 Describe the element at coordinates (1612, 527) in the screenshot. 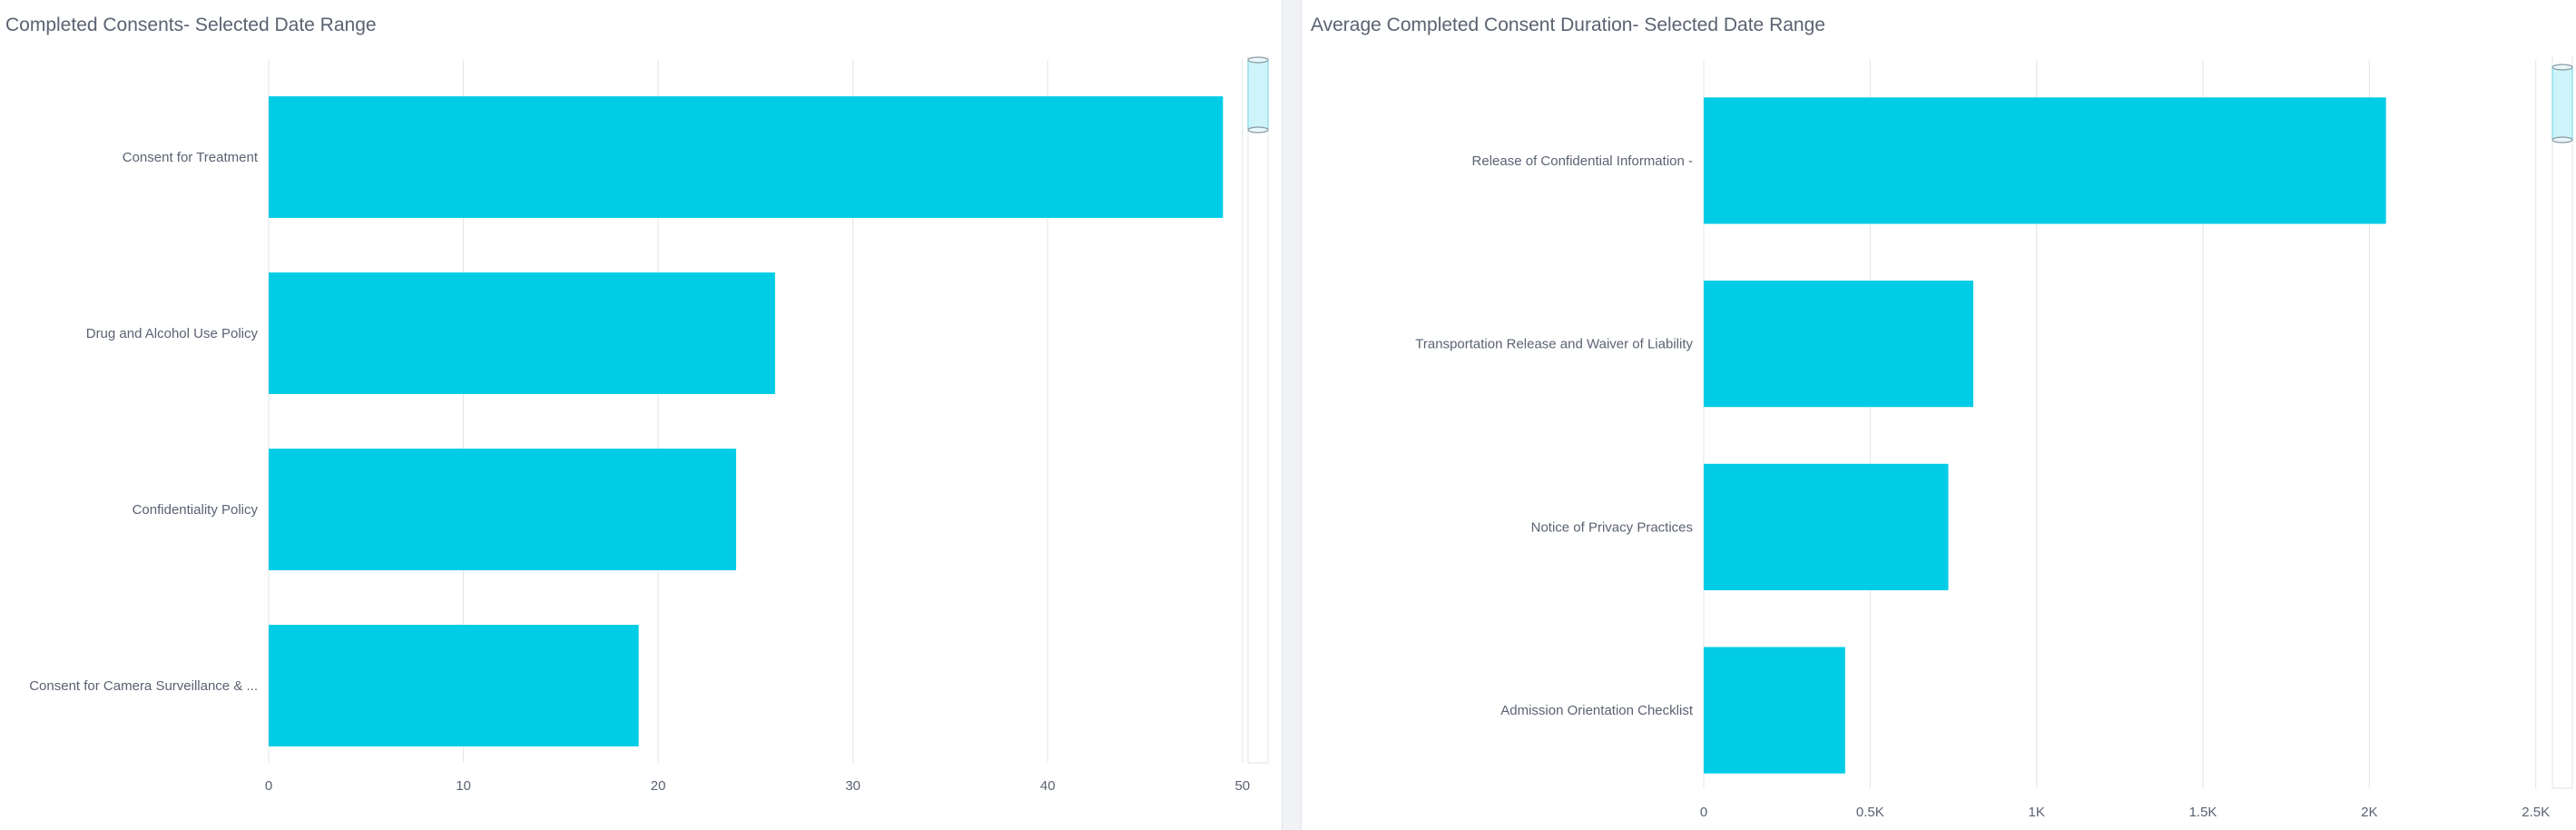

I see `category-label: Notice of Privacy Practices` at that location.